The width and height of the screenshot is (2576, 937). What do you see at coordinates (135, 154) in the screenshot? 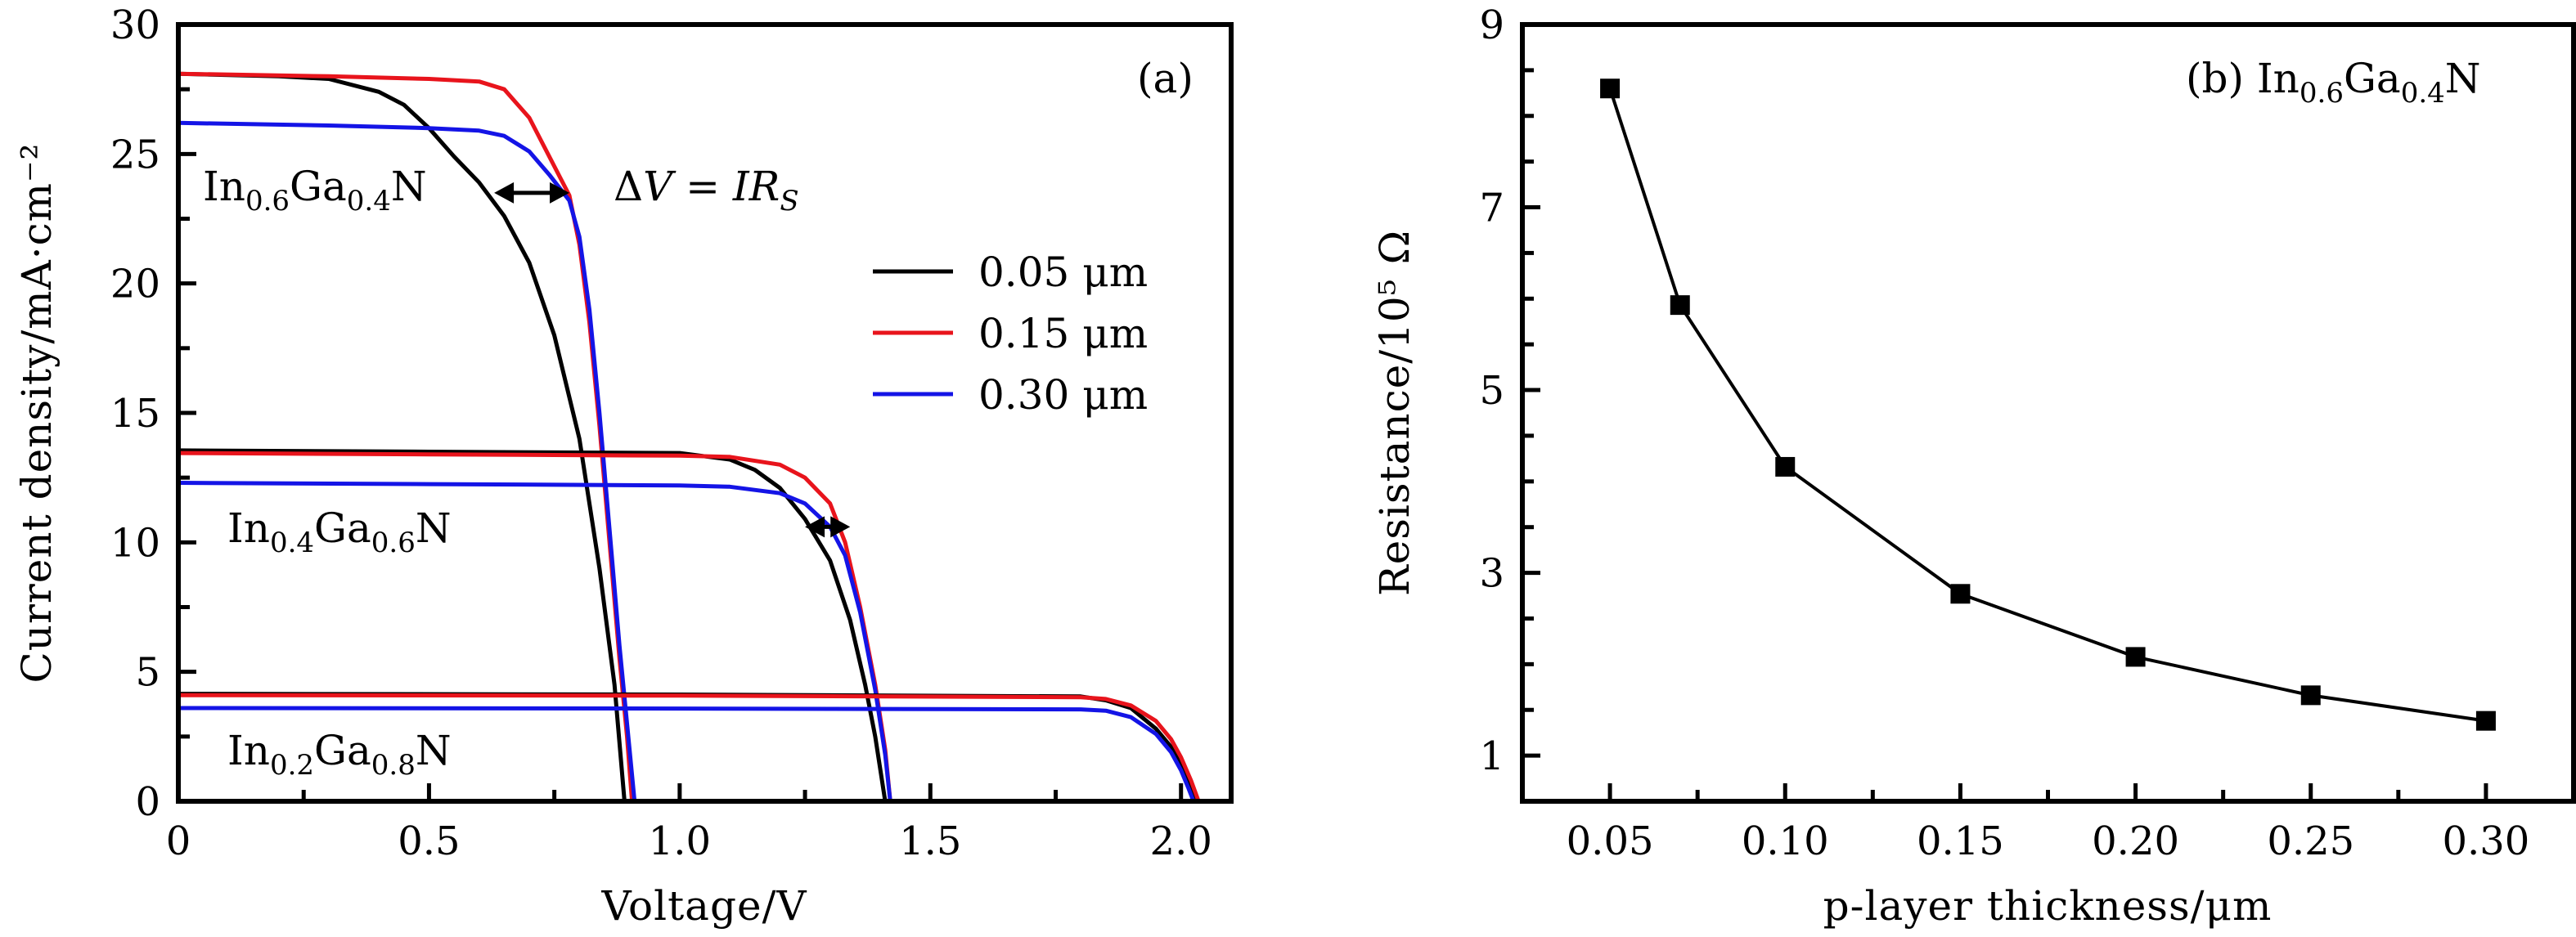
I see `panel-a-y-tick-label: 25` at bounding box center [135, 154].